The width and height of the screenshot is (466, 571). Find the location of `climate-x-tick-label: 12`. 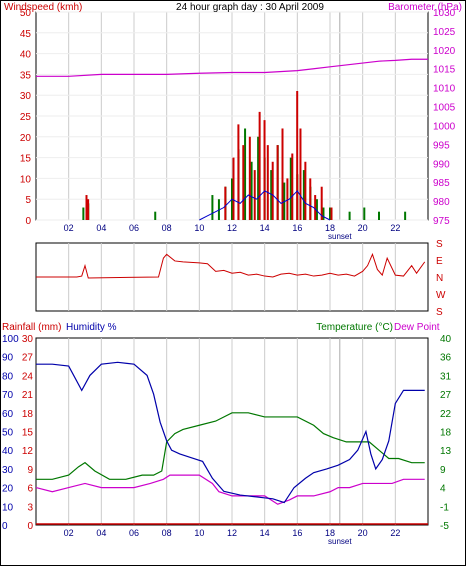

climate-x-tick-label: 12 is located at coordinates (232, 533).